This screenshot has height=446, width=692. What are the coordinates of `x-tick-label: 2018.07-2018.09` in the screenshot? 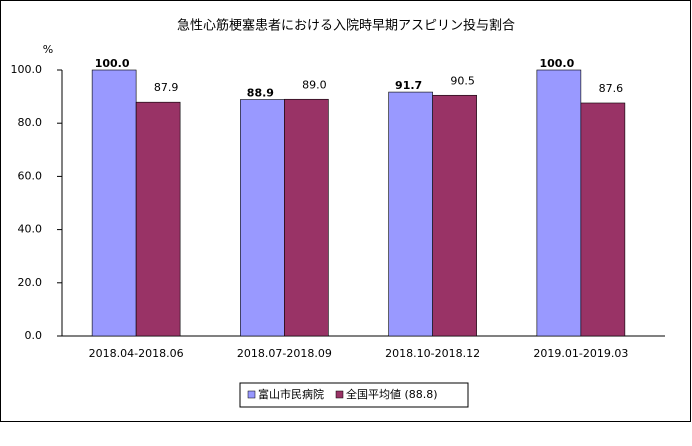 It's located at (284, 353).